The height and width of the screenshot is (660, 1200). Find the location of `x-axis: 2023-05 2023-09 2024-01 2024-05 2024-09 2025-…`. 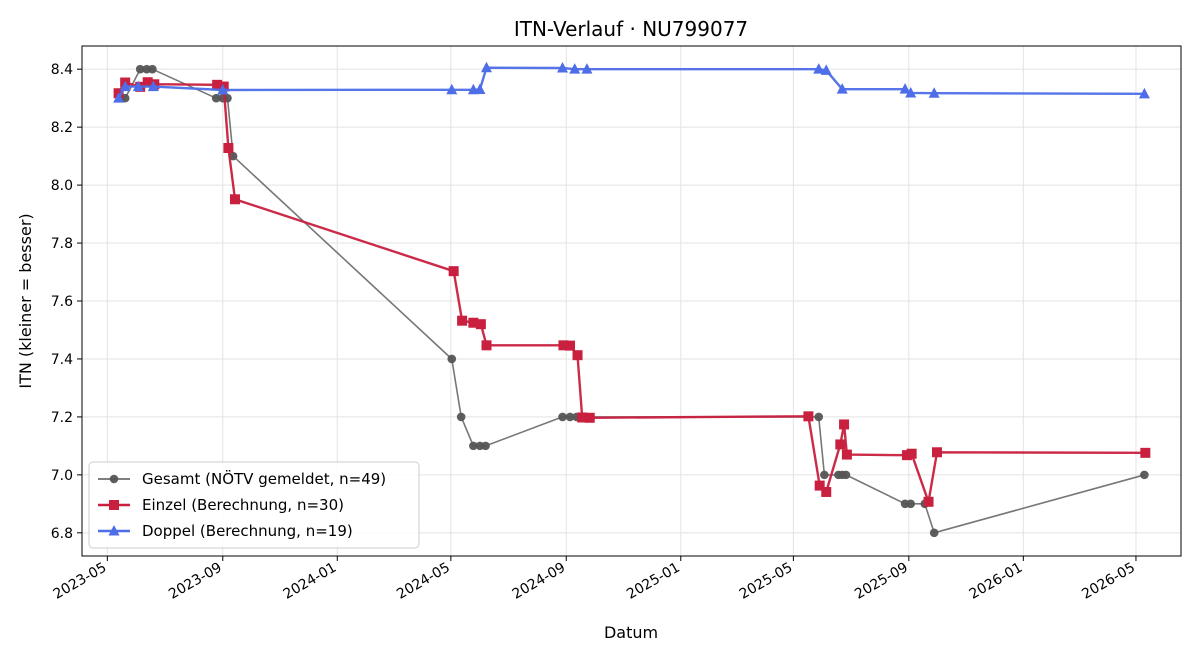

x-axis: 2023-05 2023-09 2024-01 2024-05 2024-09 2025-… is located at coordinates (594, 579).